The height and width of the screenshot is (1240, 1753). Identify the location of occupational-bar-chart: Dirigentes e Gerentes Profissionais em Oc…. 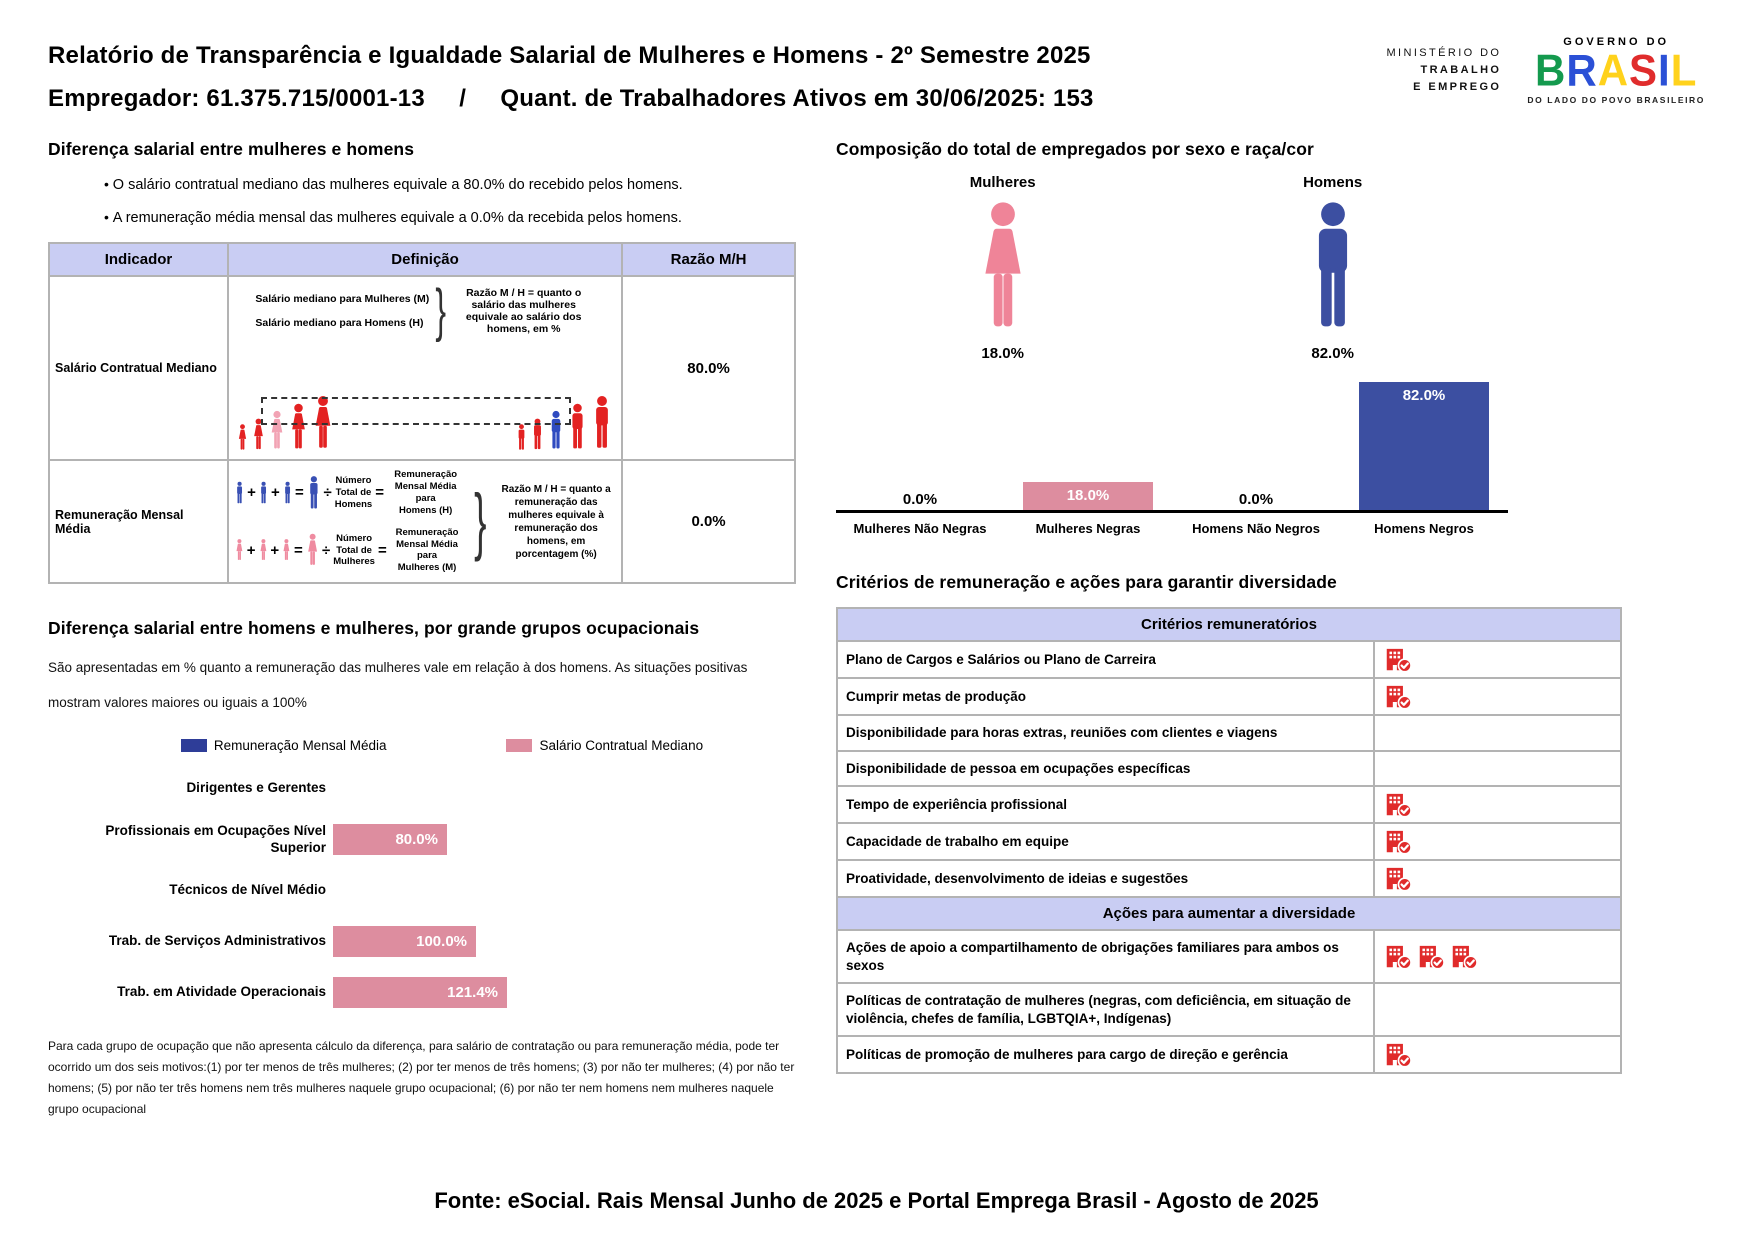
(422, 890).